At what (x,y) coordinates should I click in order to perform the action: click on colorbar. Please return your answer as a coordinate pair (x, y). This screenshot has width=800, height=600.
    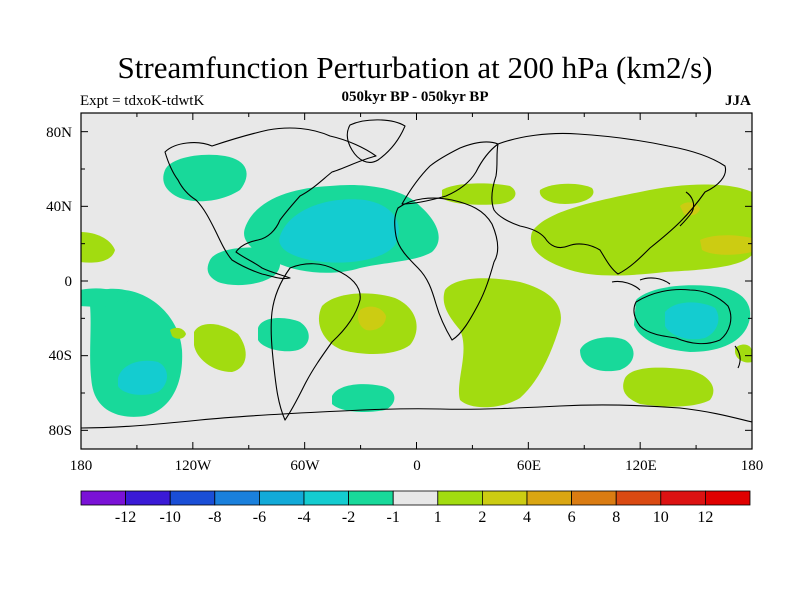
    Looking at the image, I should click on (415, 498).